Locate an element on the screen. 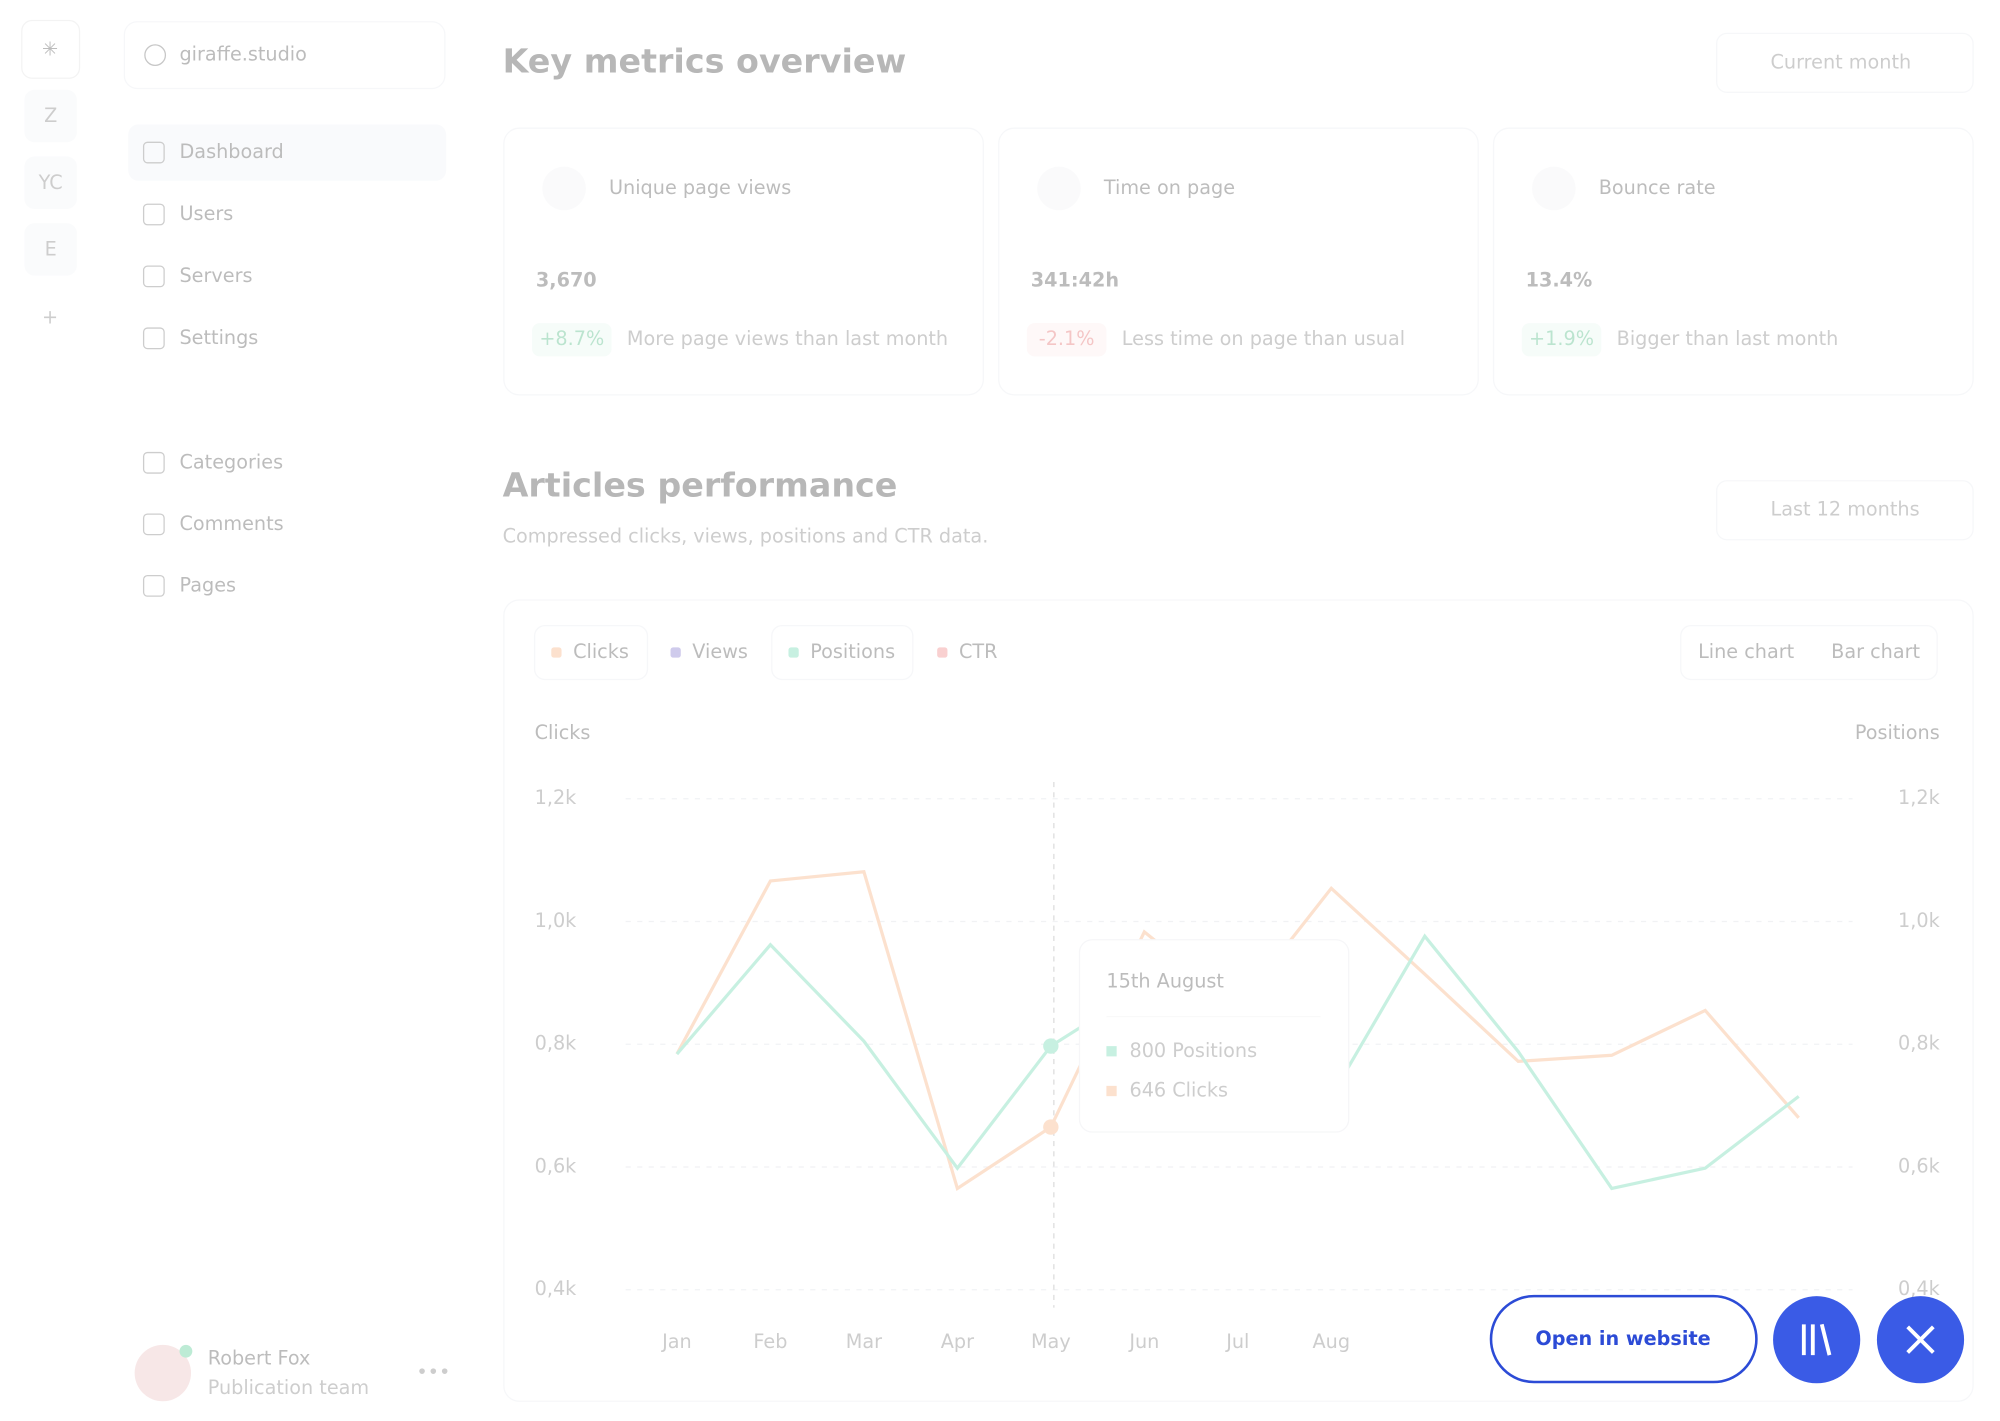 This screenshot has height=1421, width=2000. y2-tick-label: 0,6k is located at coordinates (1919, 1165).